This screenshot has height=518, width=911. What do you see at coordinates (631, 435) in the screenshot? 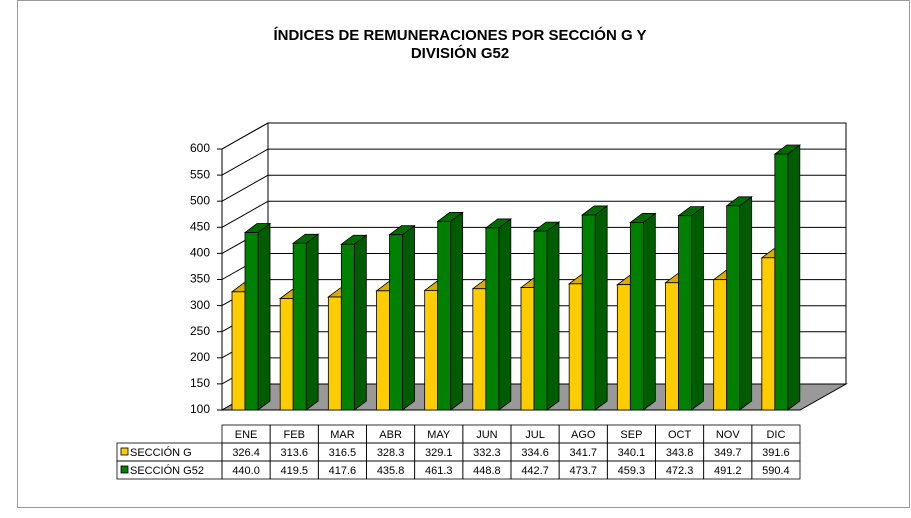
I see `x-tick-label: SEP` at bounding box center [631, 435].